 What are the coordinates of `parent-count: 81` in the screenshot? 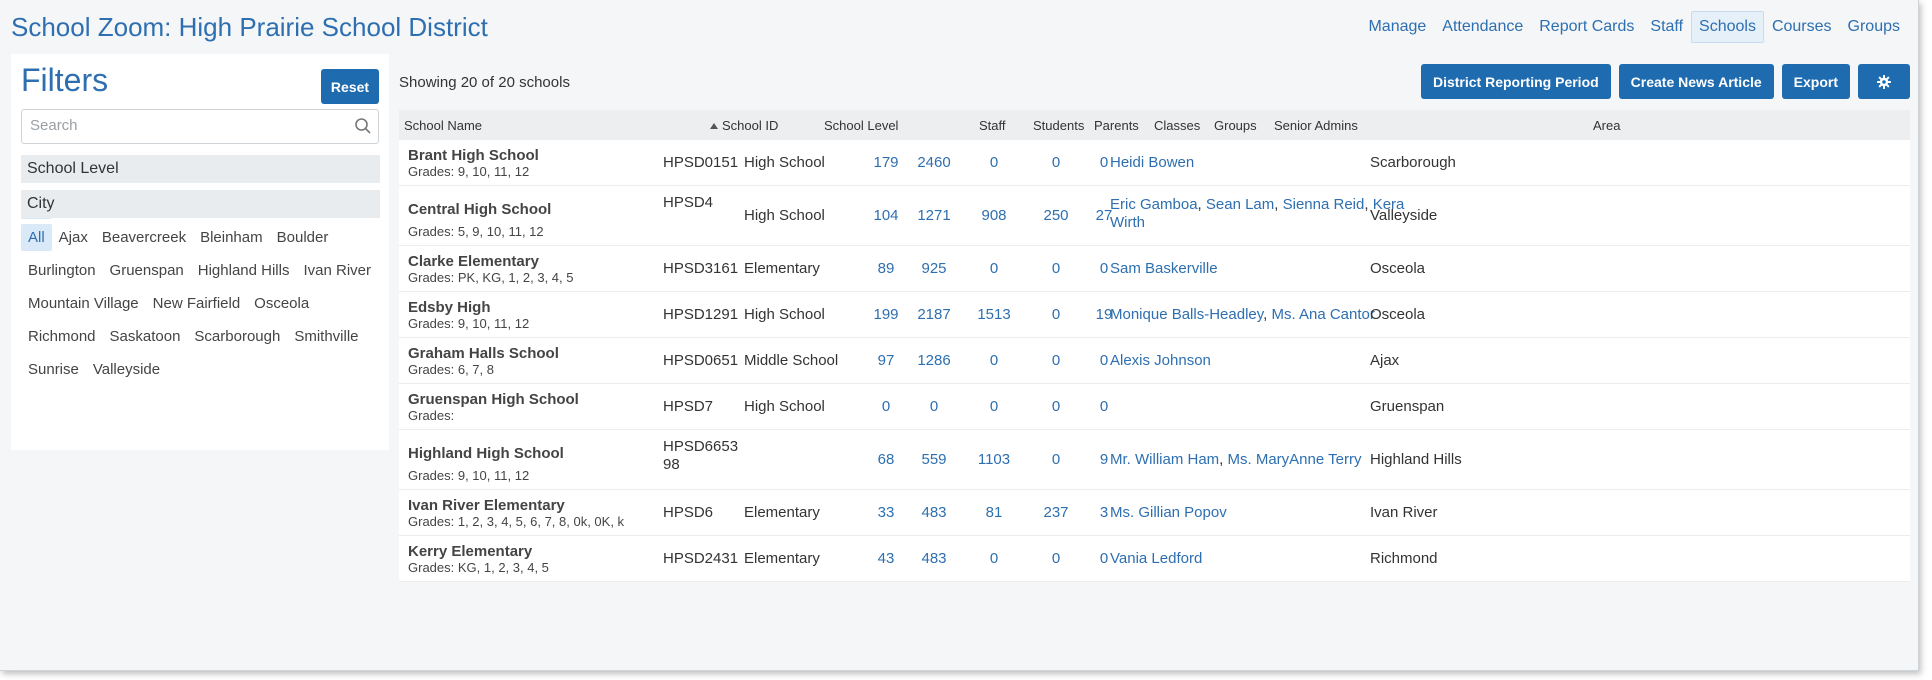 It's located at (994, 512).